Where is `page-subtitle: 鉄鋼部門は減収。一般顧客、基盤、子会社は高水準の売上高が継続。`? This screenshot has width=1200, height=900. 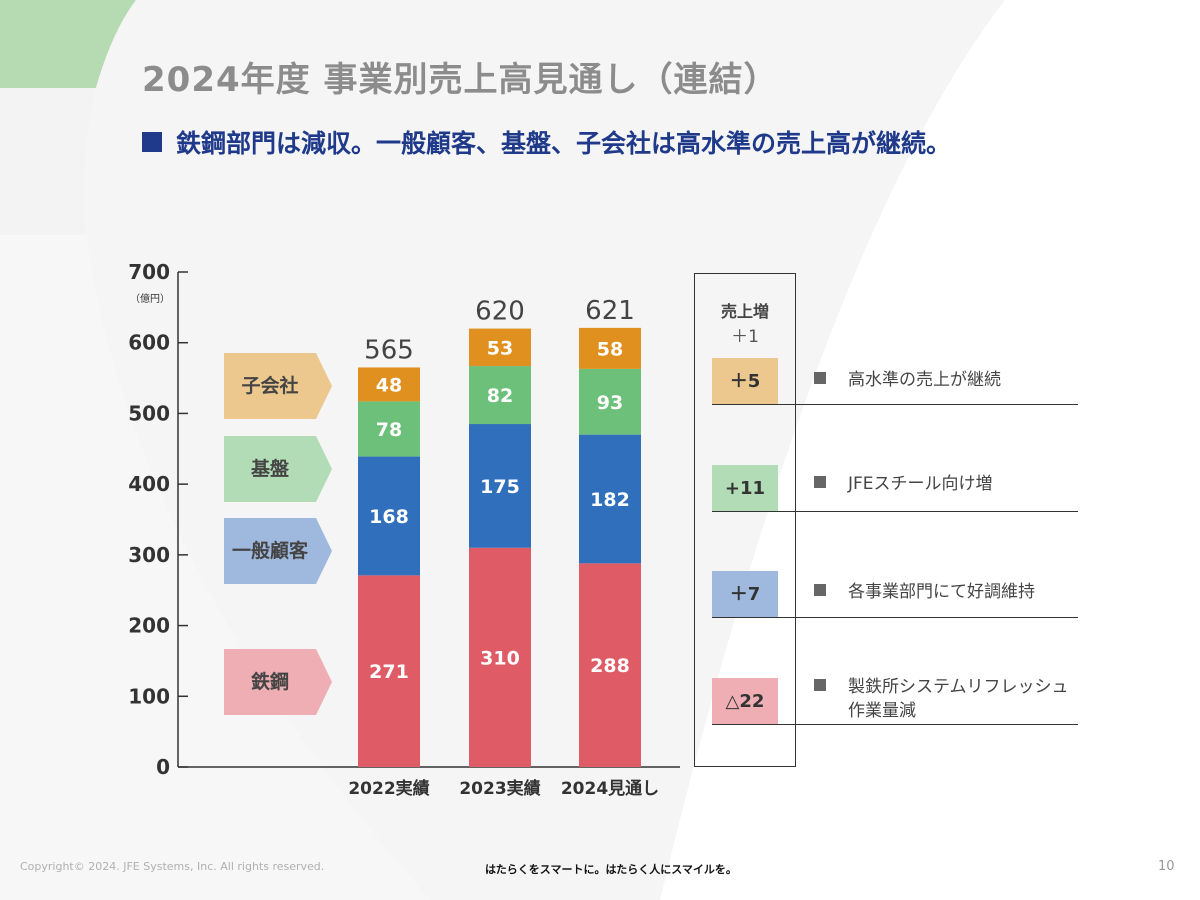 page-subtitle: 鉄鋼部門は減収。一般顧客、基盤、子会社は高水準の売上高が継続。 is located at coordinates (546, 142).